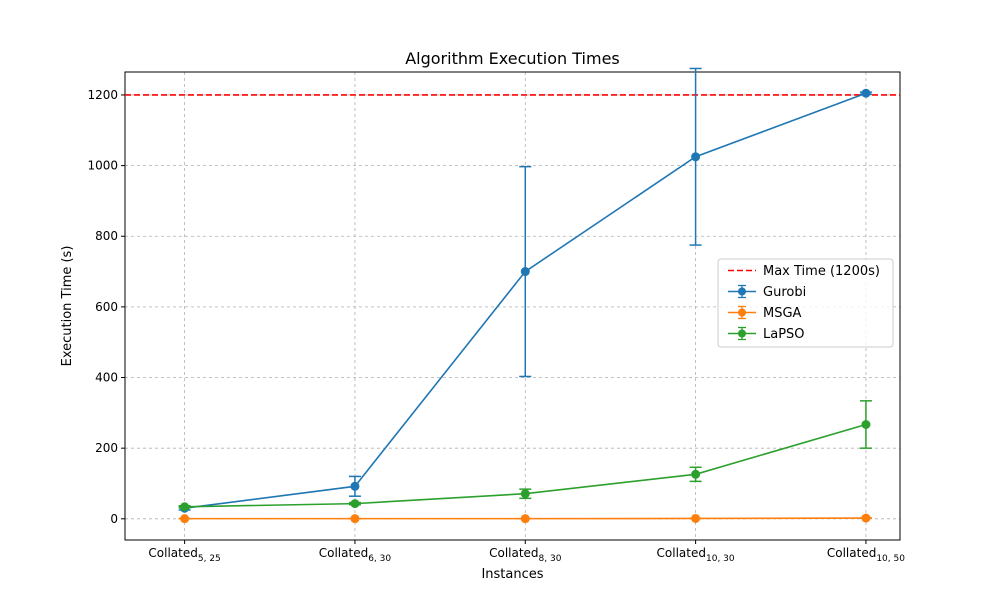 The image size is (1000, 600). I want to click on x-tick-label-subscript: 10, 30, so click(720, 559).